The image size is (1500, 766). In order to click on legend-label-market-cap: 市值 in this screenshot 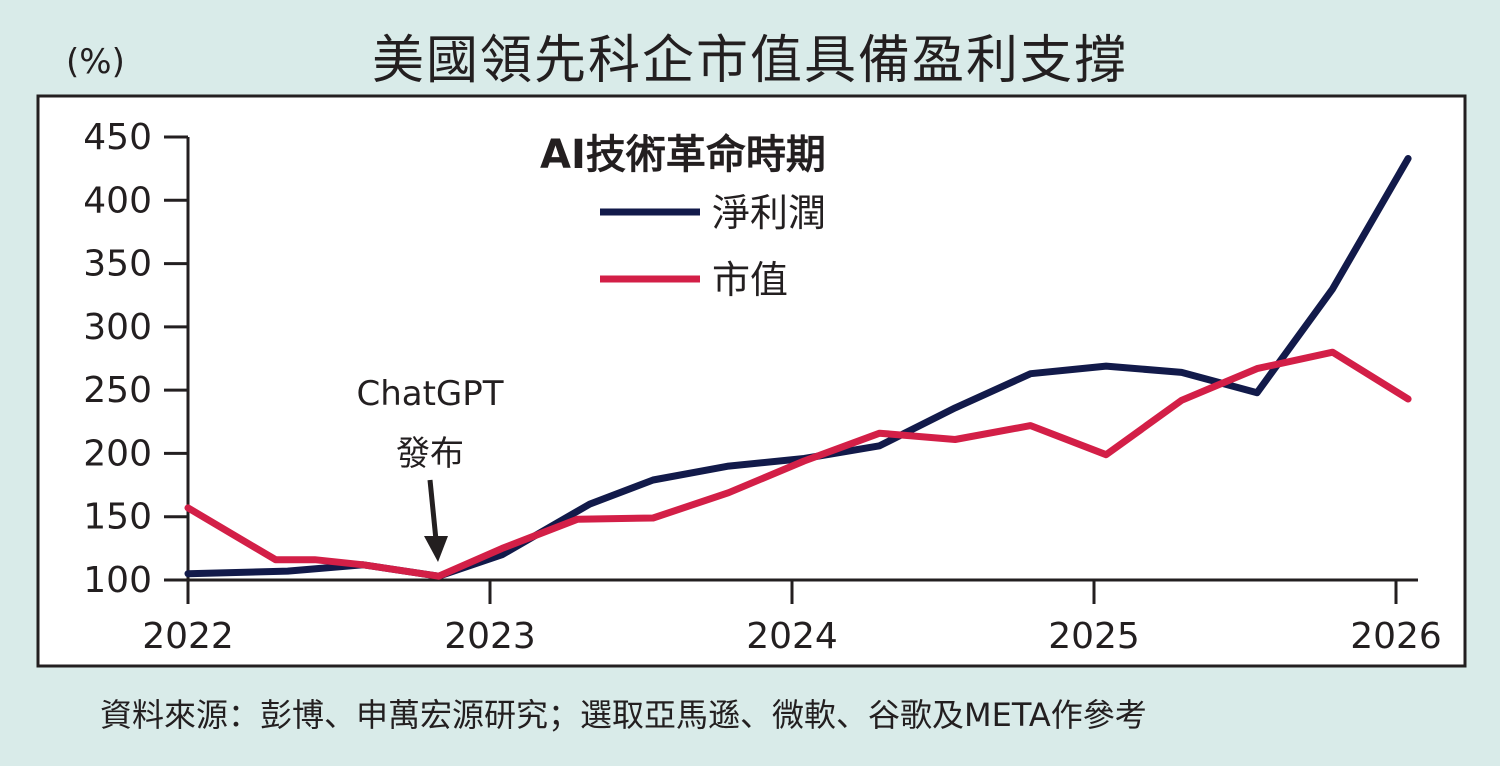, I will do `click(750, 280)`.